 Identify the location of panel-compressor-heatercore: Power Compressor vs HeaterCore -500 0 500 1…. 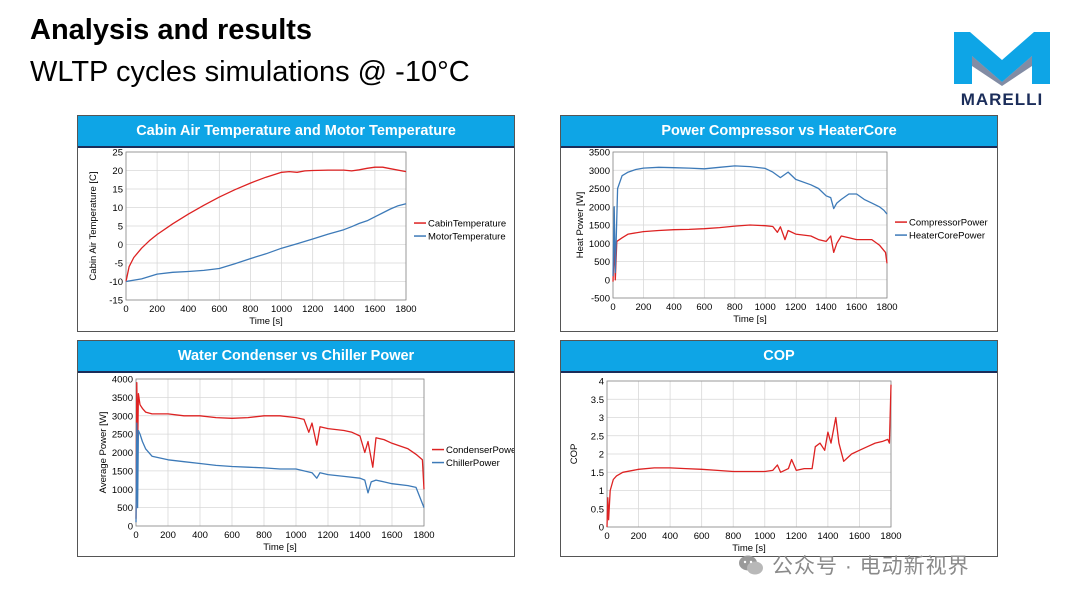
(779, 223).